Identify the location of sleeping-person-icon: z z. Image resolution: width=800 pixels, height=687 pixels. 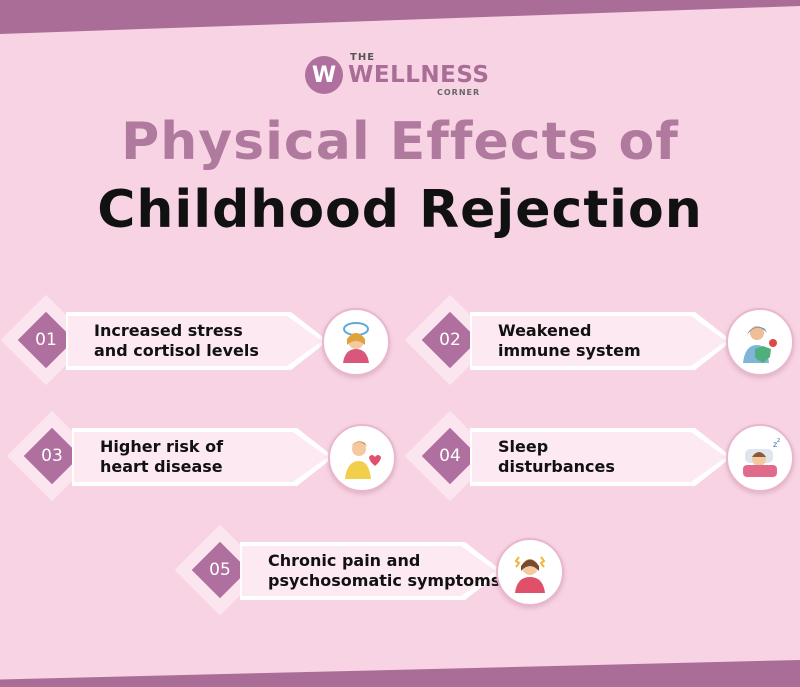
(760, 458).